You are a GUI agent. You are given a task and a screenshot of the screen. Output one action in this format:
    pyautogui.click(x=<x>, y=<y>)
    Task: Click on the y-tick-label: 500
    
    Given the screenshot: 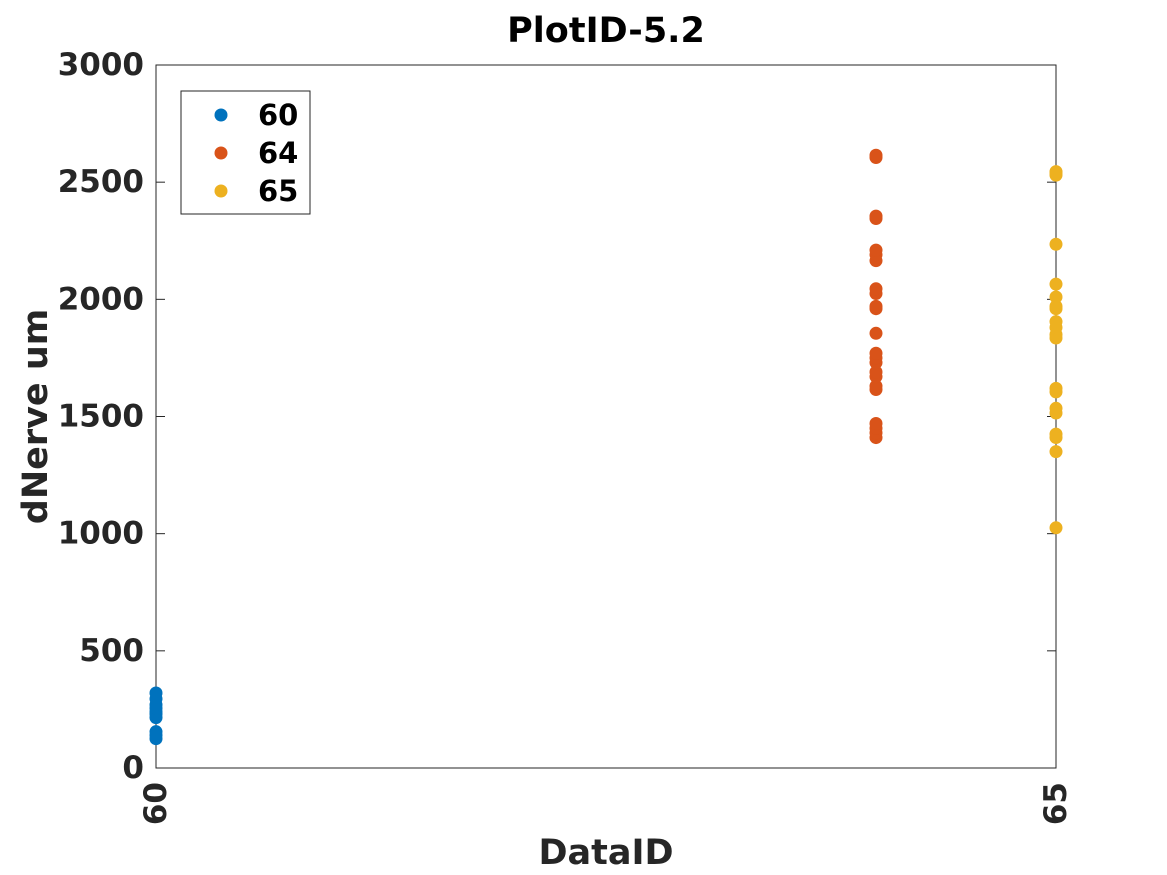 What is the action you would take?
    pyautogui.click(x=111, y=651)
    